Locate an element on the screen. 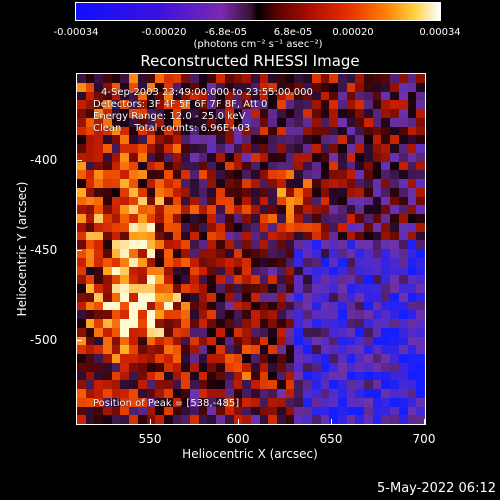 This screenshot has width=500, height=500. y-tick-label: -400 is located at coordinates (44, 160).